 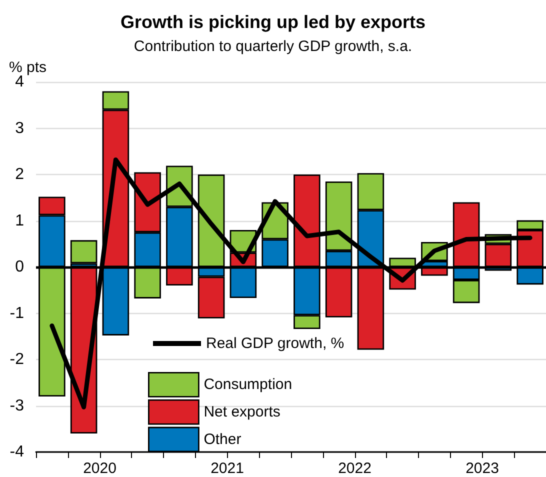 I want to click on x-tick-label: 2021, so click(x=227, y=468).